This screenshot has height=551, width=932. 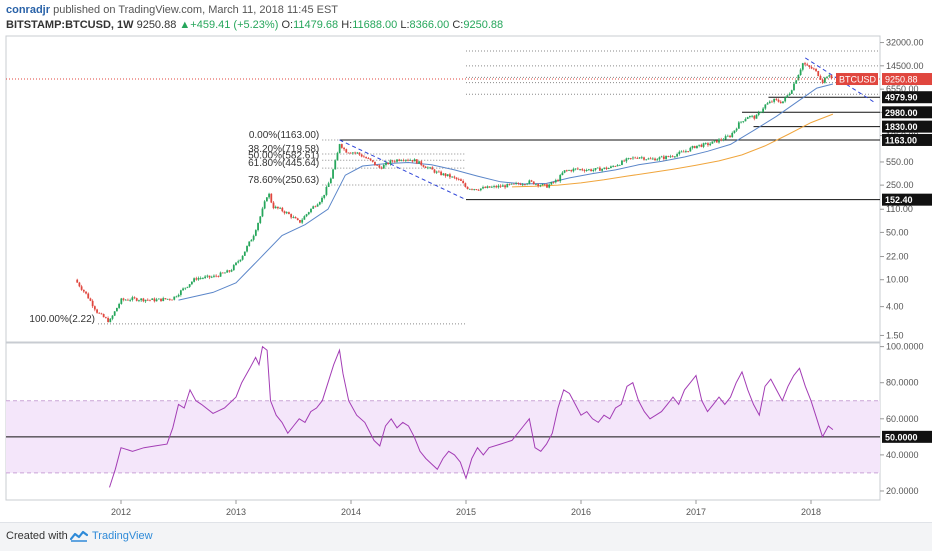 What do you see at coordinates (897, 232) in the screenshot?
I see `price-tick-label: 50.00` at bounding box center [897, 232].